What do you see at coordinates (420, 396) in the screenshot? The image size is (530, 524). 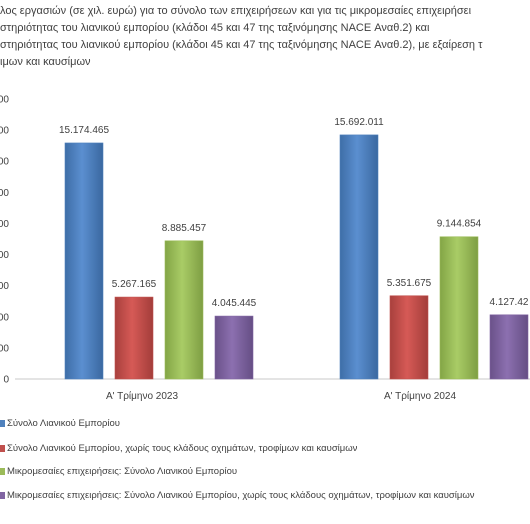 I see `x-tick-label: Α' Τρίμηνο 2024` at bounding box center [420, 396].